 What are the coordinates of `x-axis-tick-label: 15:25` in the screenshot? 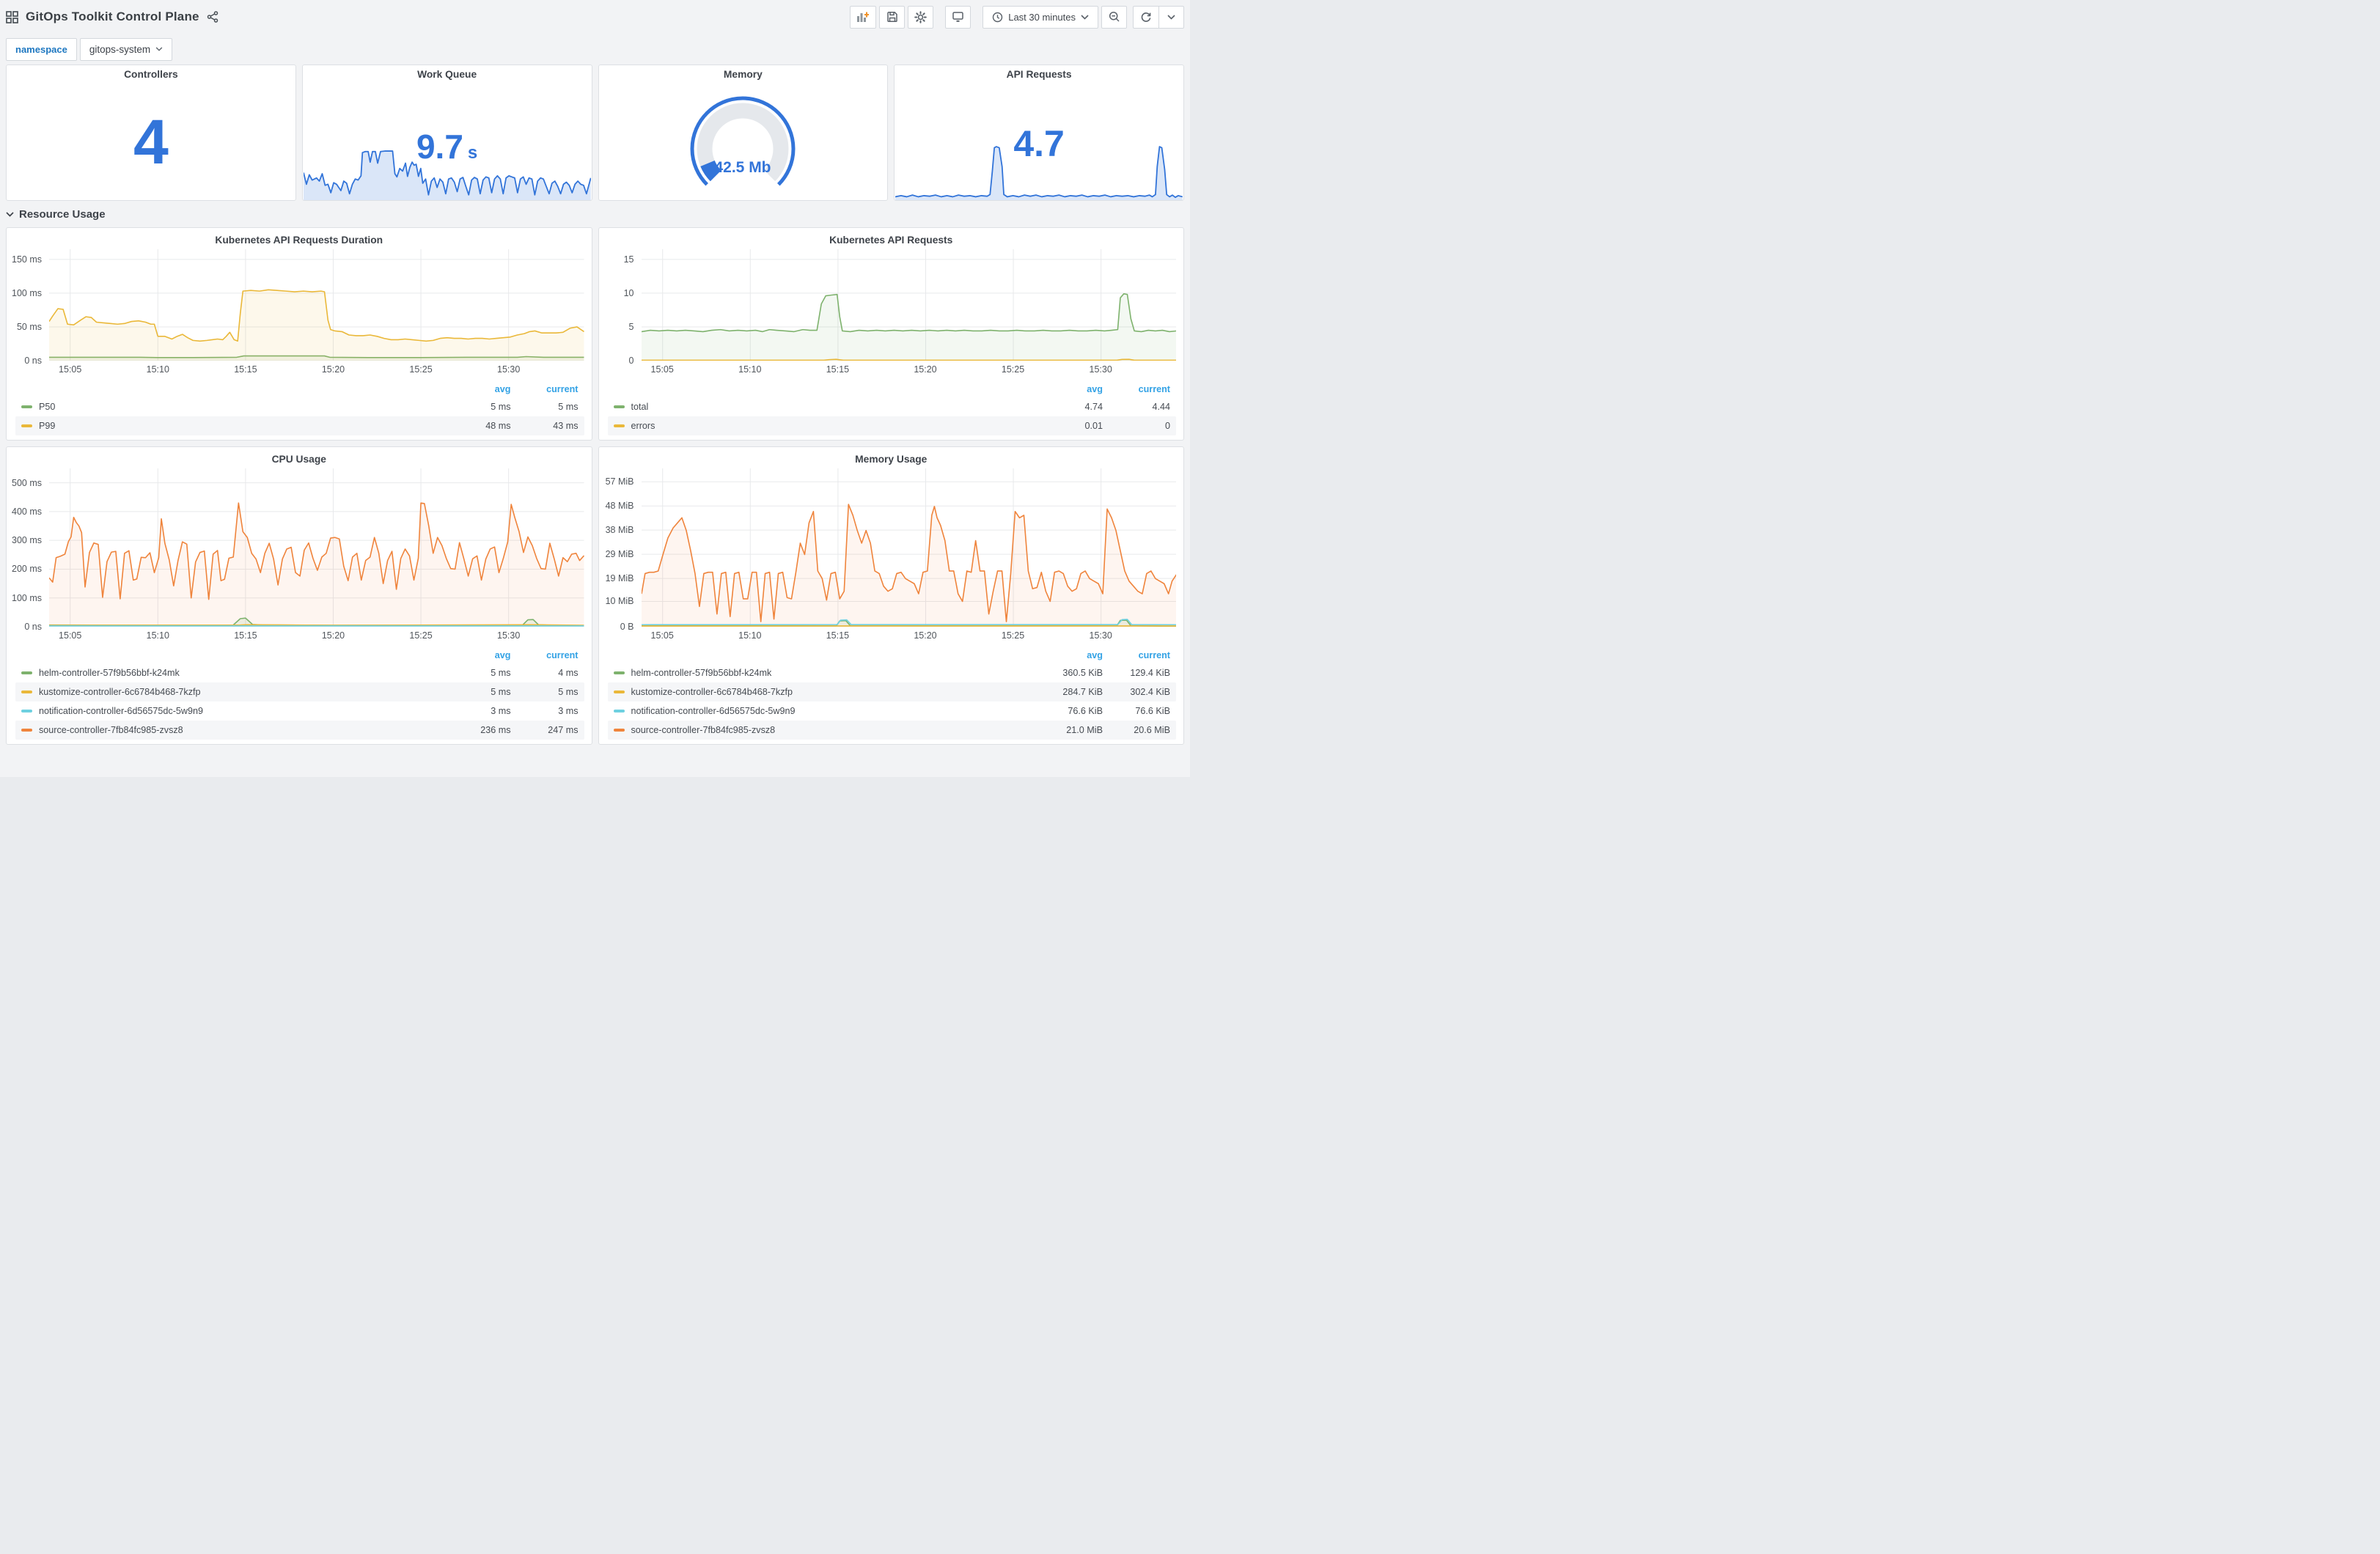 It's located at (1013, 636).